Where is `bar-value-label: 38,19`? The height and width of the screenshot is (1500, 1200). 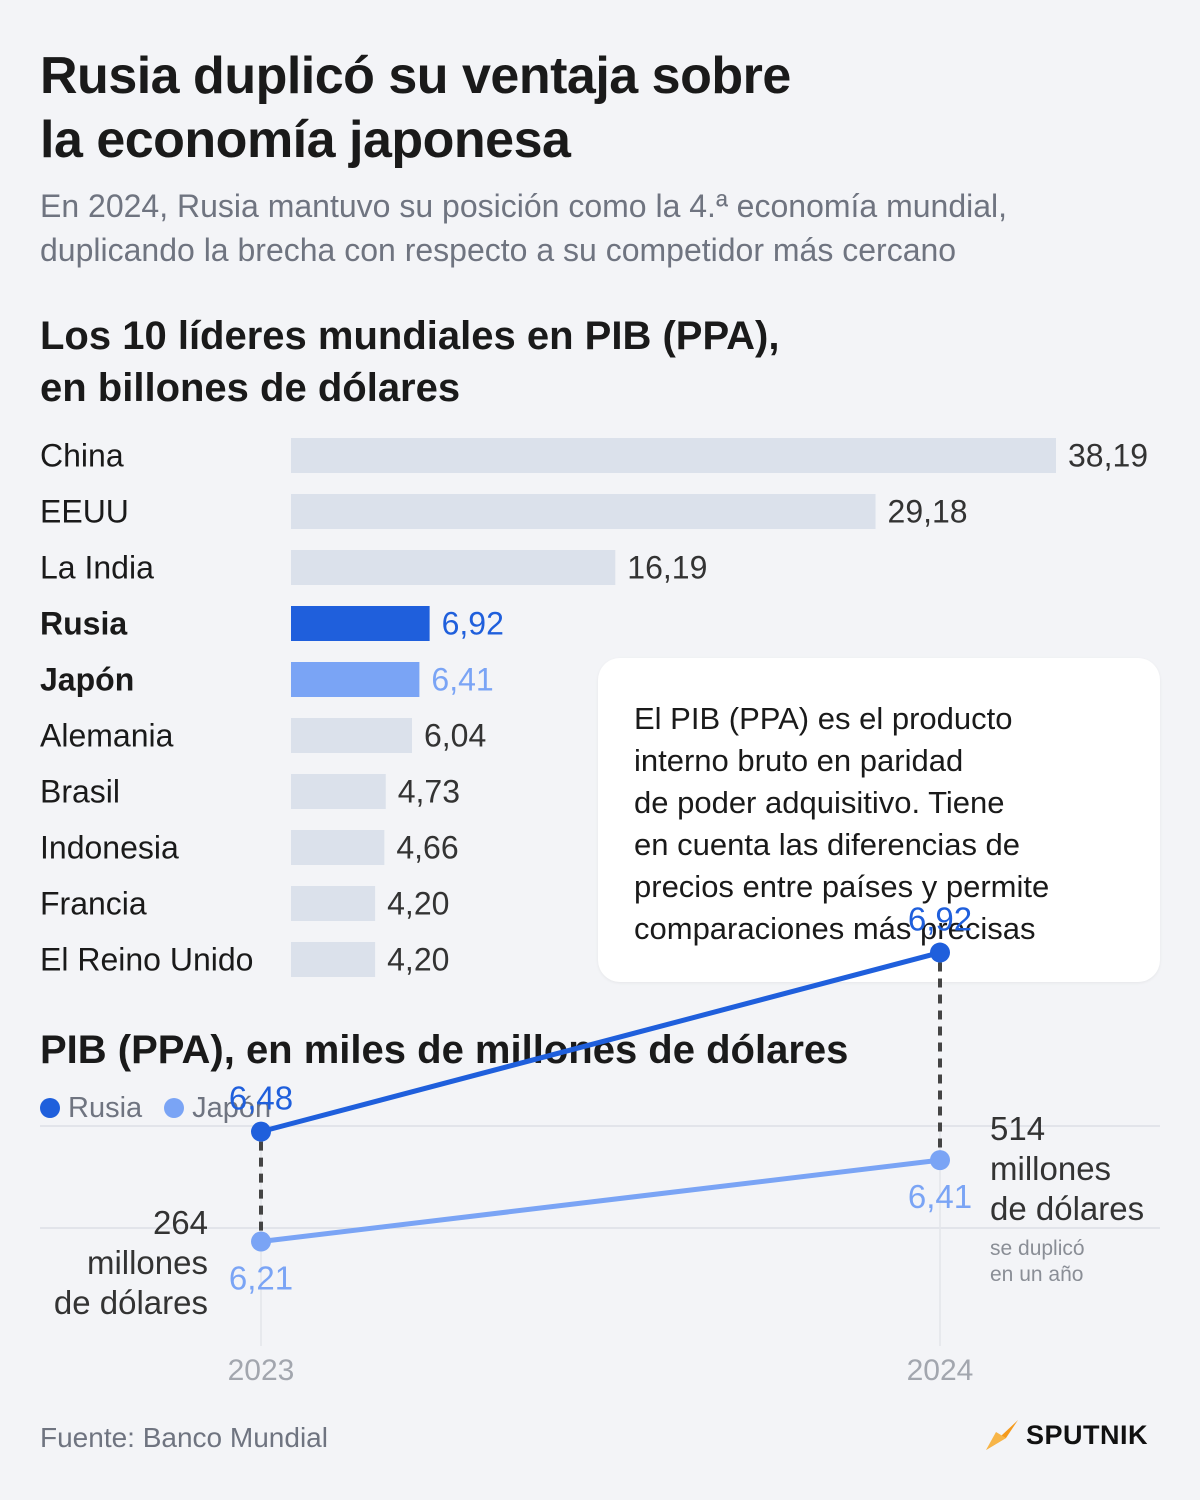 bar-value-label: 38,19 is located at coordinates (1108, 456).